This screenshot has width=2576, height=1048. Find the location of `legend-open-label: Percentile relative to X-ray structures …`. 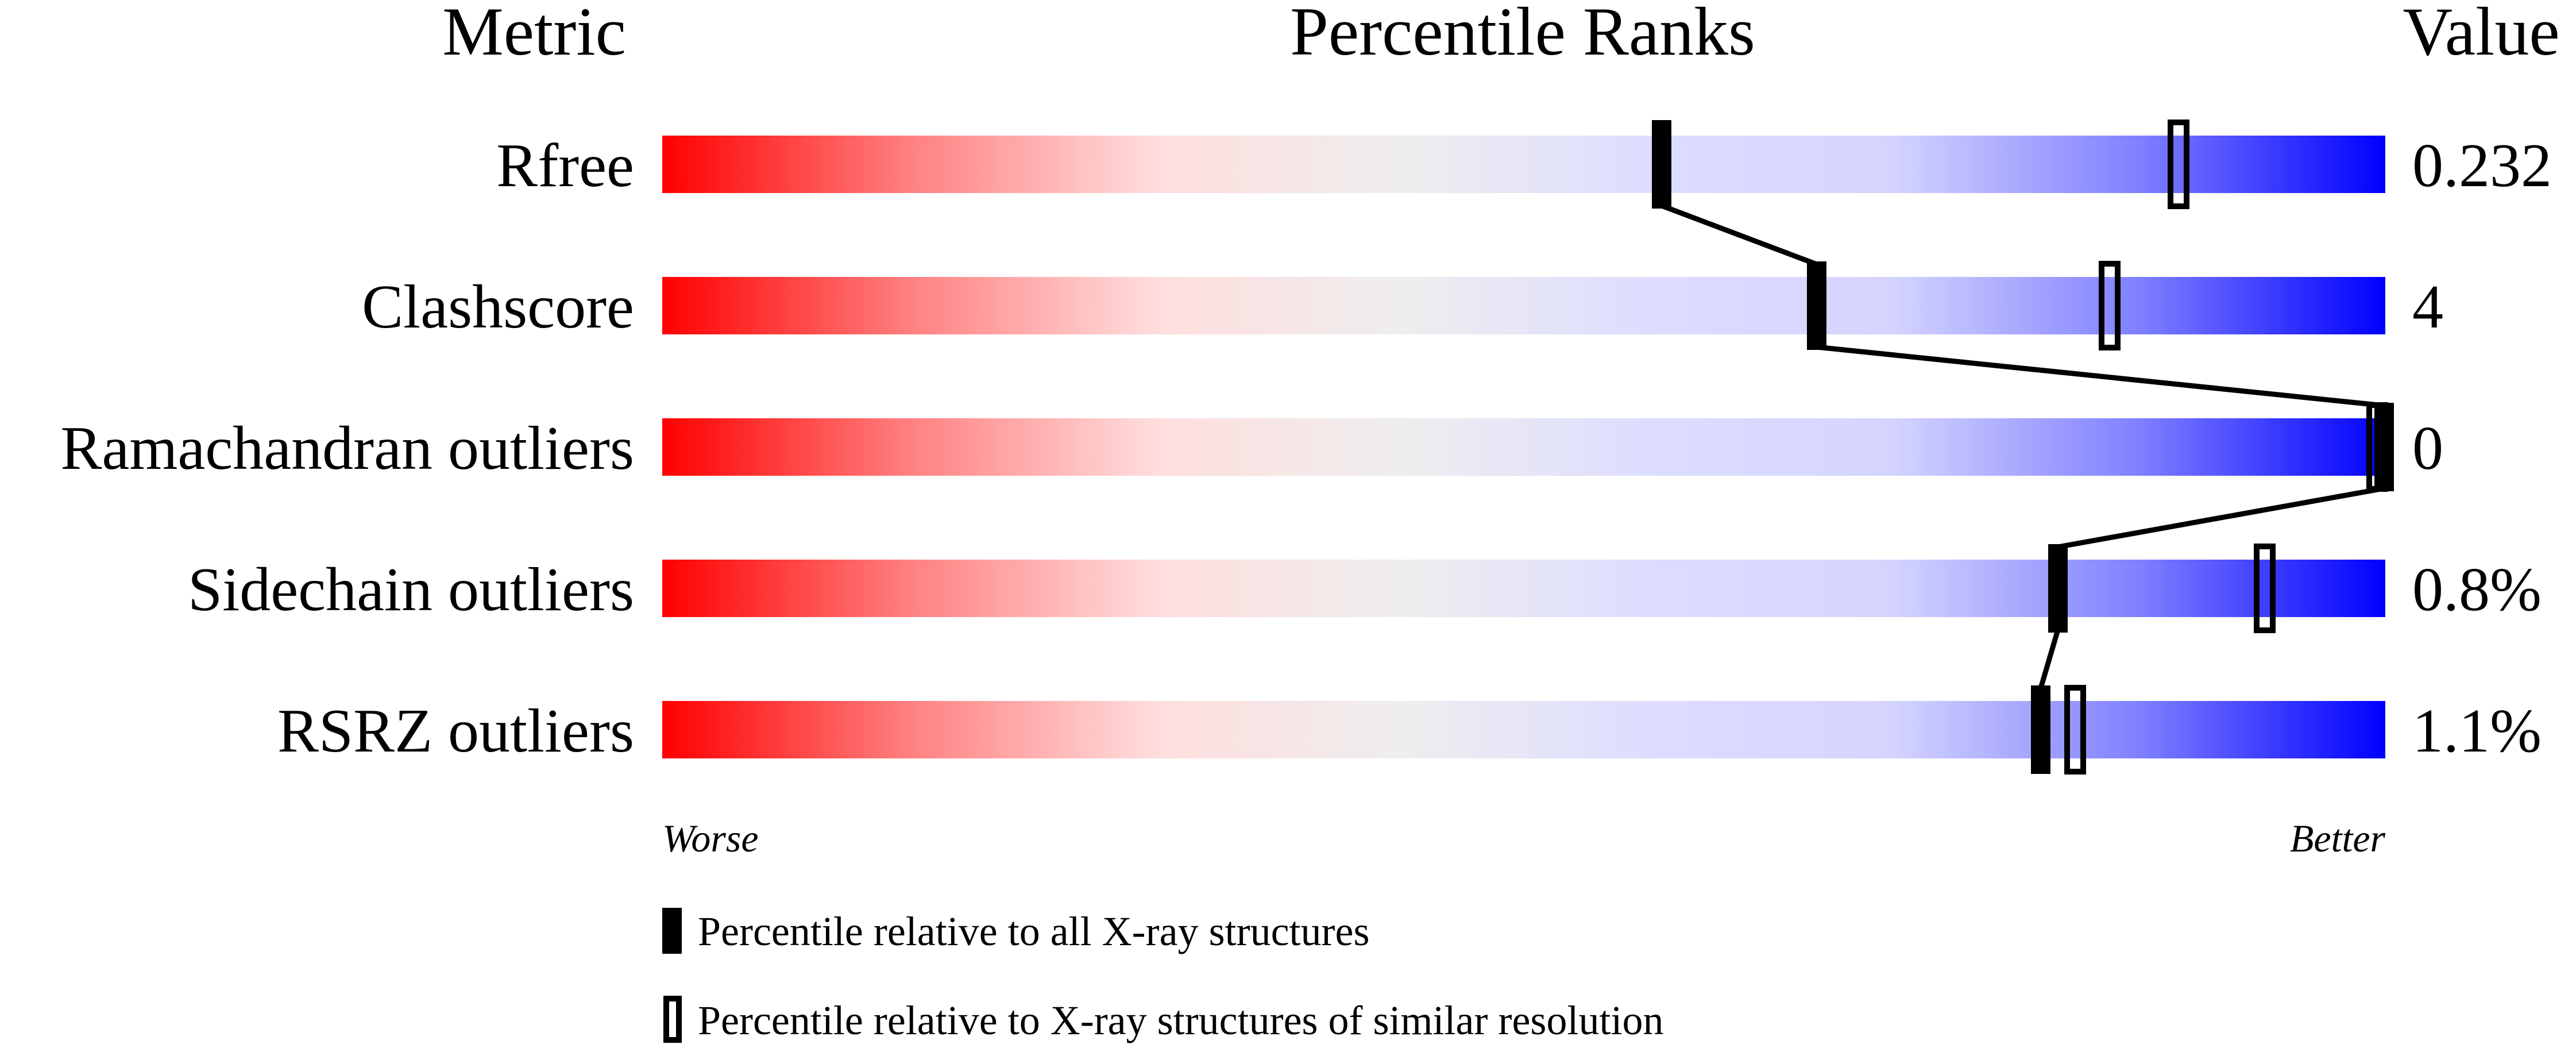

legend-open-label: Percentile relative to X-ray structures … is located at coordinates (1180, 1020).